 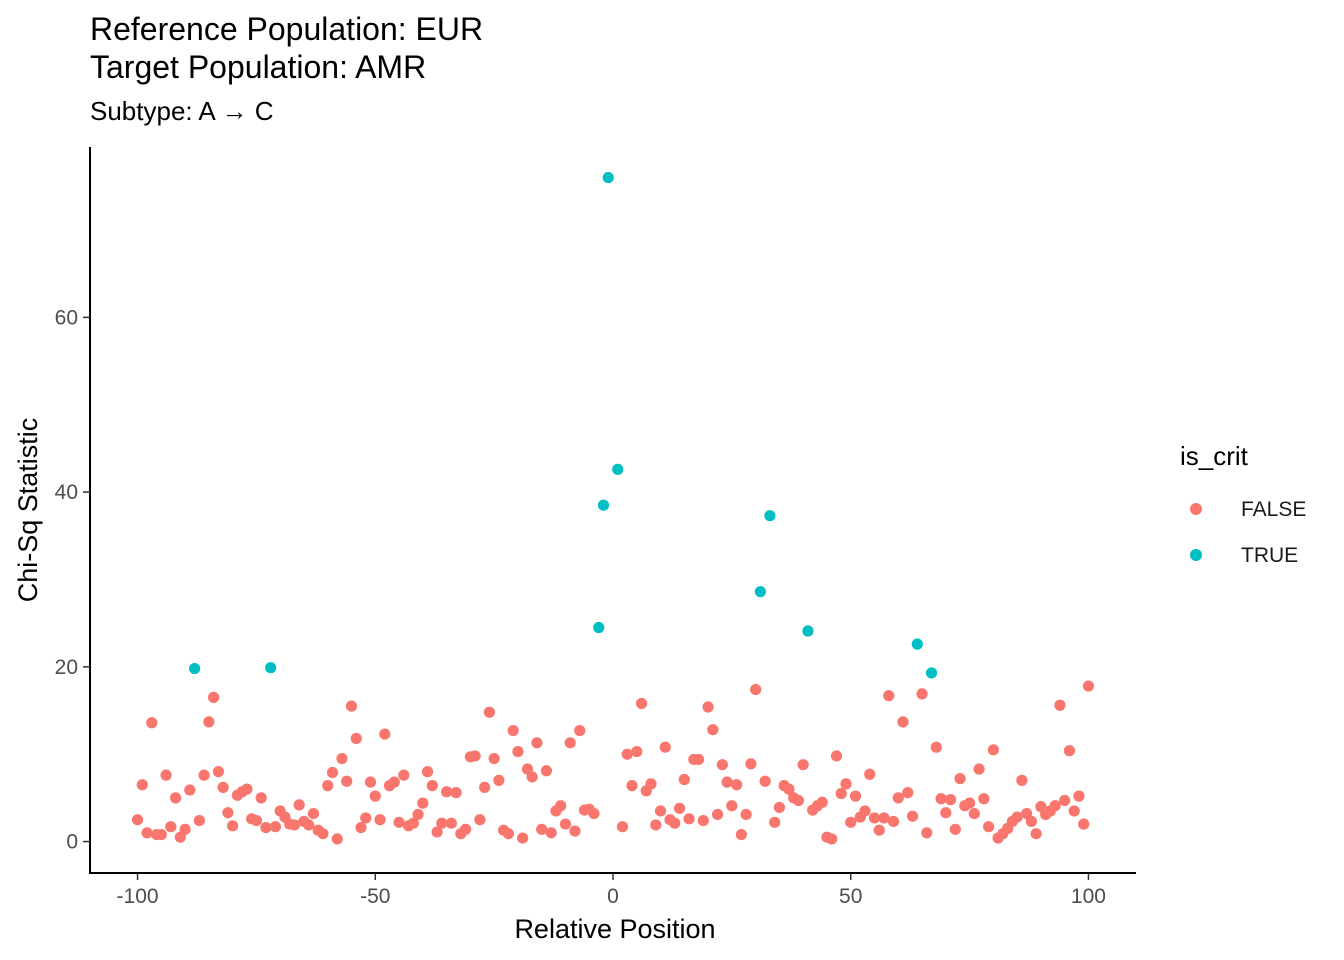 I want to click on legend-label-true: TRUE, so click(x=1270, y=555).